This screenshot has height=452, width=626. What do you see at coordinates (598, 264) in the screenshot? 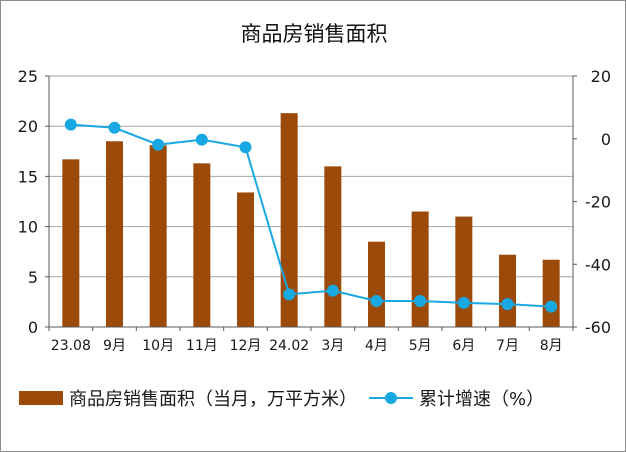
I see `right-tick-label: -40` at bounding box center [598, 264].